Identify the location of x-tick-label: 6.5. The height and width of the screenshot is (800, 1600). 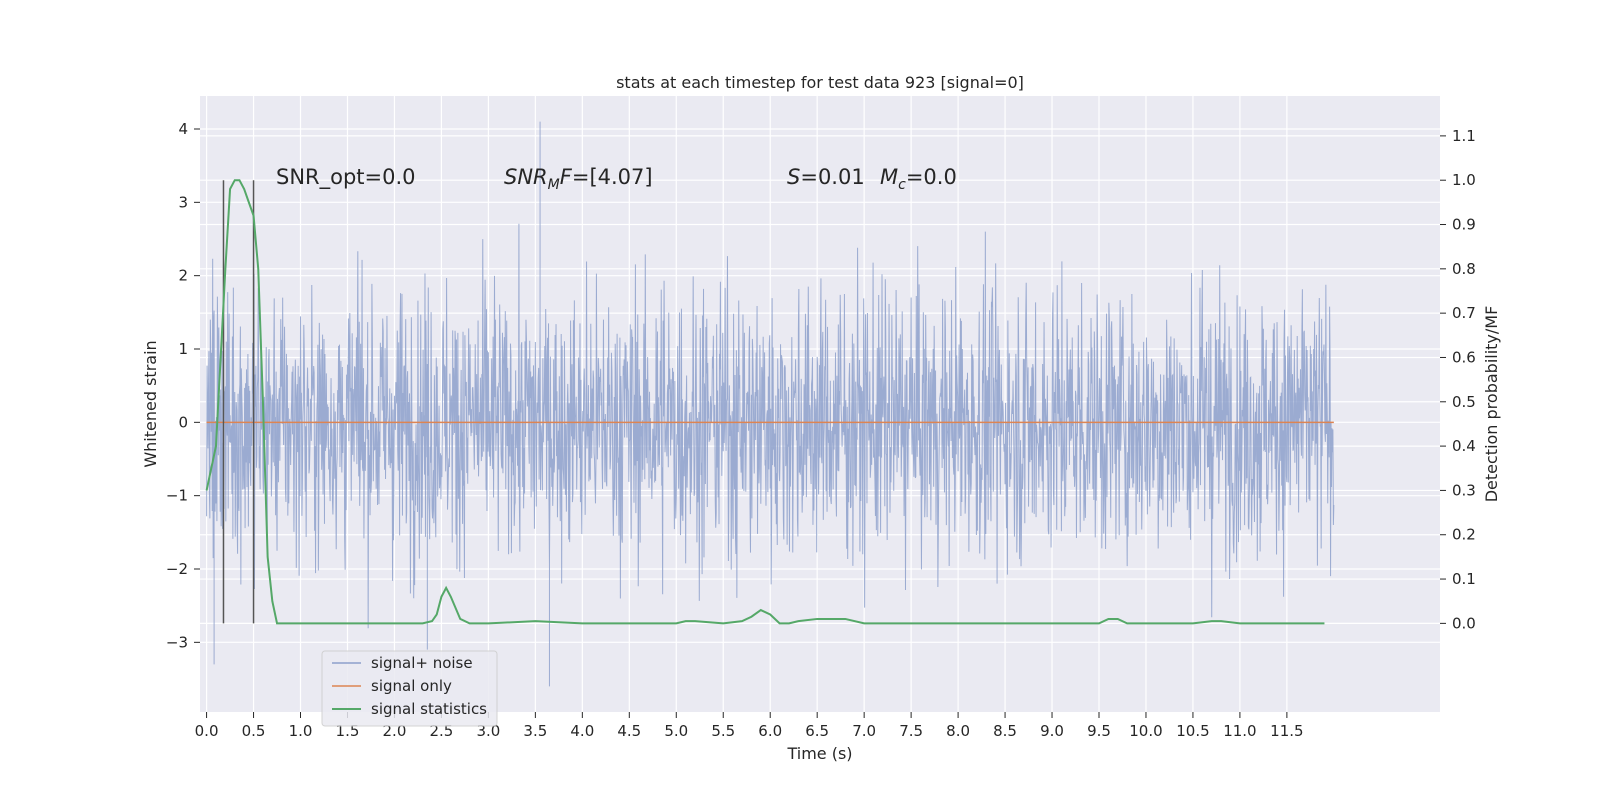
(817, 731).